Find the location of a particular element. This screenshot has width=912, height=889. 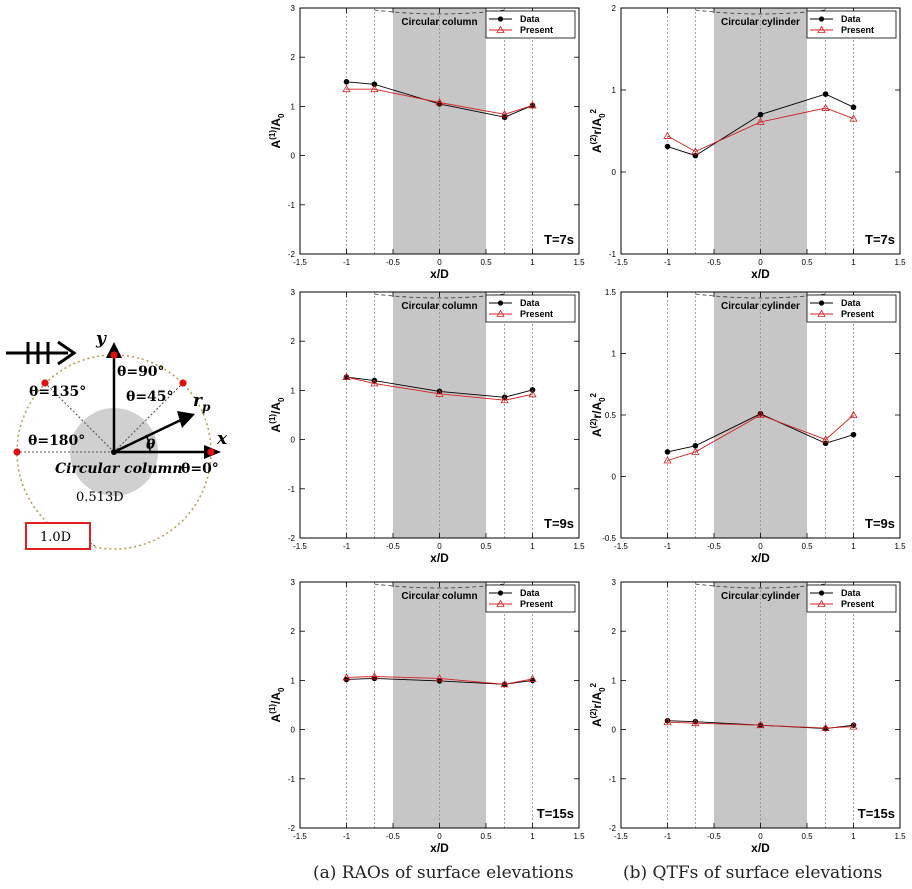

y-tick-label: -2 is located at coordinates (292, 254).